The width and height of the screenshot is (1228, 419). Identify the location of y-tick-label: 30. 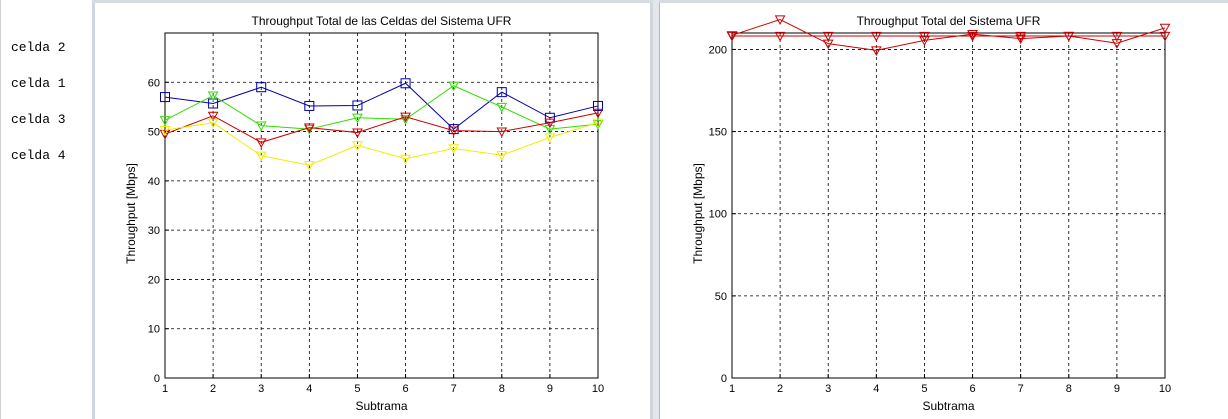
(154, 231).